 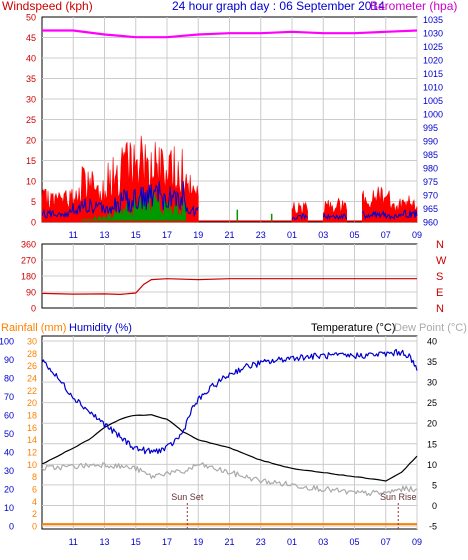 I want to click on temp-x-tick-label: 17, so click(x=167, y=542).